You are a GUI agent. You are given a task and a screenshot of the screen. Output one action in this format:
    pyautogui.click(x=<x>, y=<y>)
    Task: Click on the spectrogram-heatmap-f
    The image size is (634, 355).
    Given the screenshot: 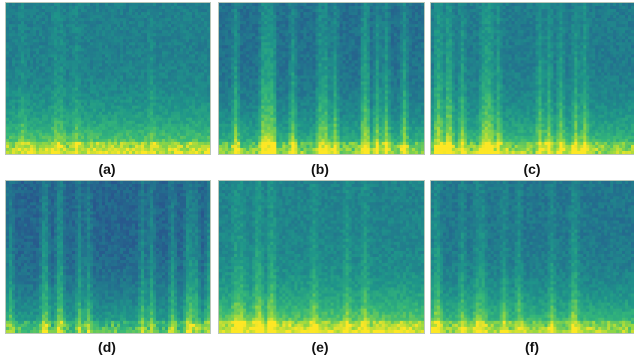 What is the action you would take?
    pyautogui.click(x=532, y=257)
    